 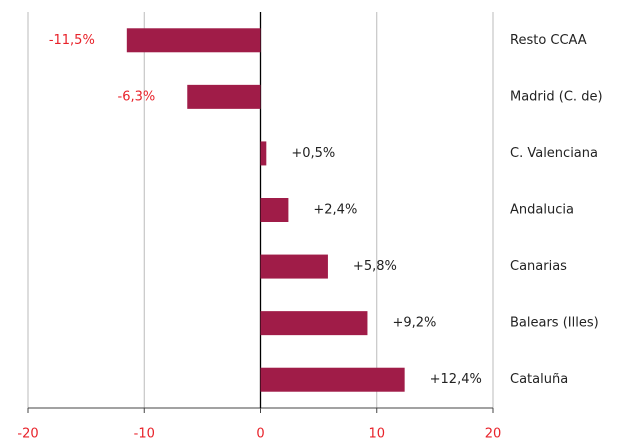 What do you see at coordinates (72, 40) in the screenshot?
I see `value-label: -11,5%` at bounding box center [72, 40].